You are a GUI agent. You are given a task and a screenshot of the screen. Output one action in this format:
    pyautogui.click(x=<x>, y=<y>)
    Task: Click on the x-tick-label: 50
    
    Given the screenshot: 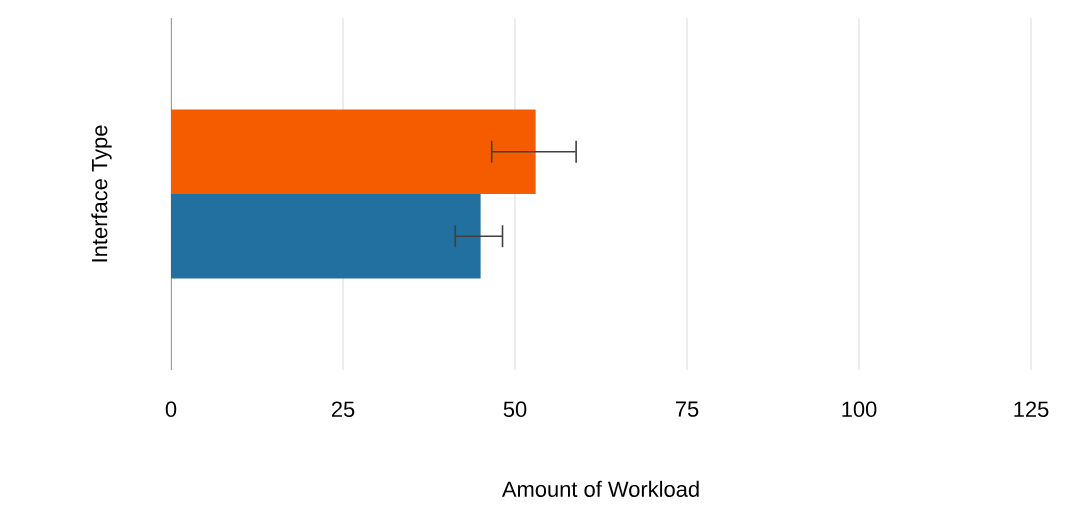 What is the action you would take?
    pyautogui.click(x=515, y=409)
    